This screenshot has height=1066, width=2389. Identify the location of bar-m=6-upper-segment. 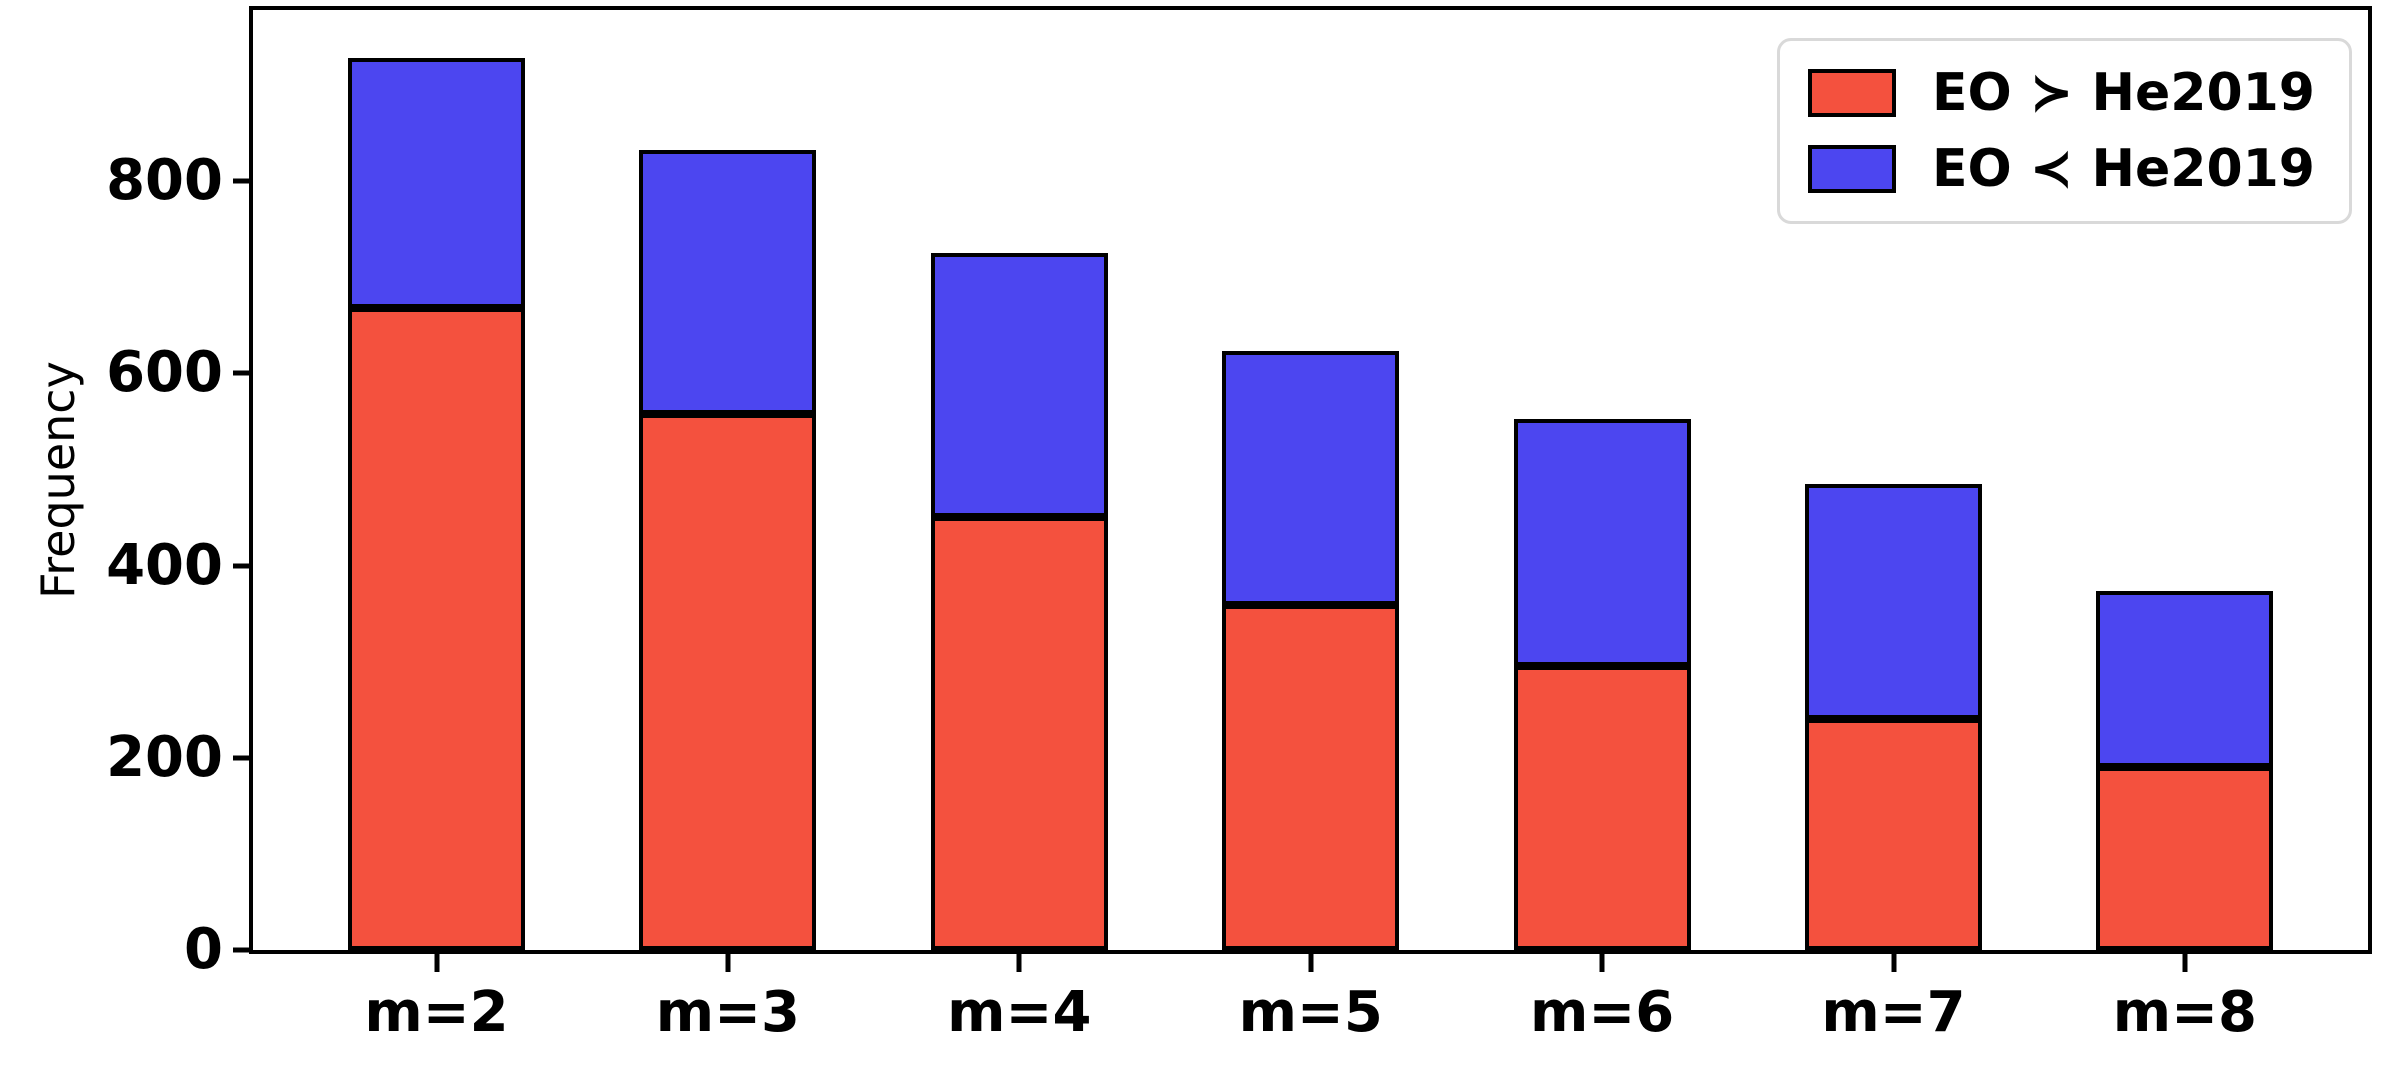
(1602, 542).